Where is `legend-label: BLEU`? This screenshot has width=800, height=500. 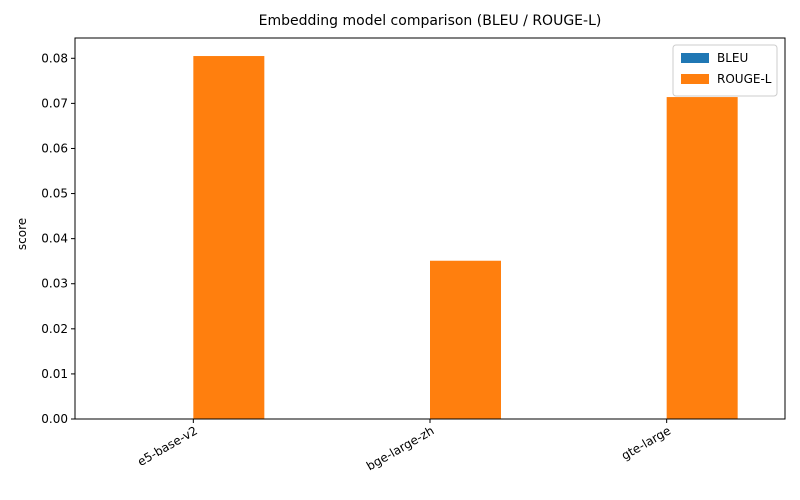 legend-label: BLEU is located at coordinates (732, 58).